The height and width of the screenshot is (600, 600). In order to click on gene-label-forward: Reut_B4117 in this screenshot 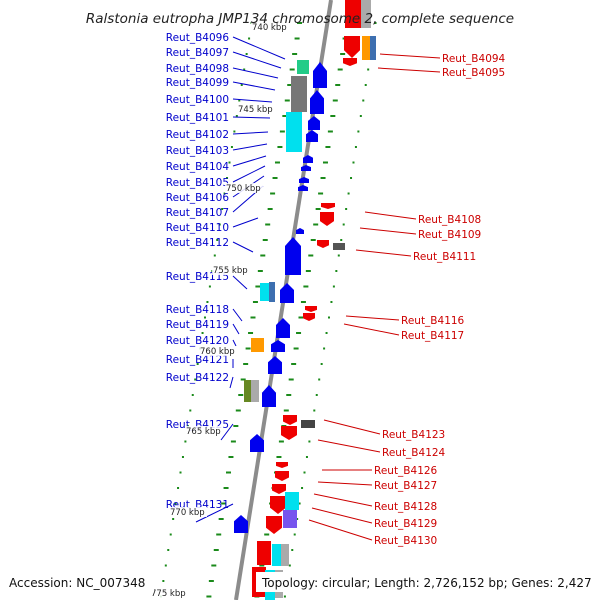, I will do `click(432, 336)`.